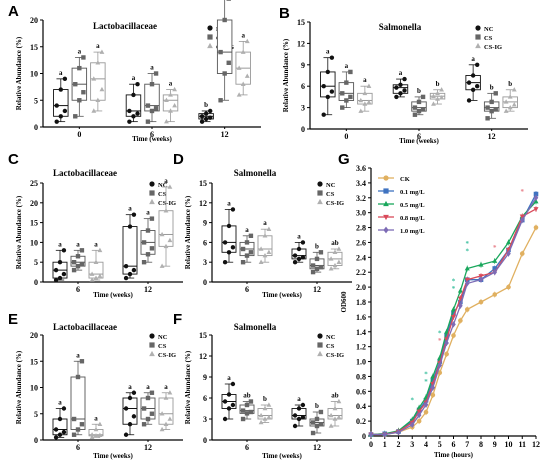 This screenshot has width=550, height=466. Describe the element at coordinates (412, 218) in the screenshot. I see `legend-label: 0.8 mg/L` at that location.